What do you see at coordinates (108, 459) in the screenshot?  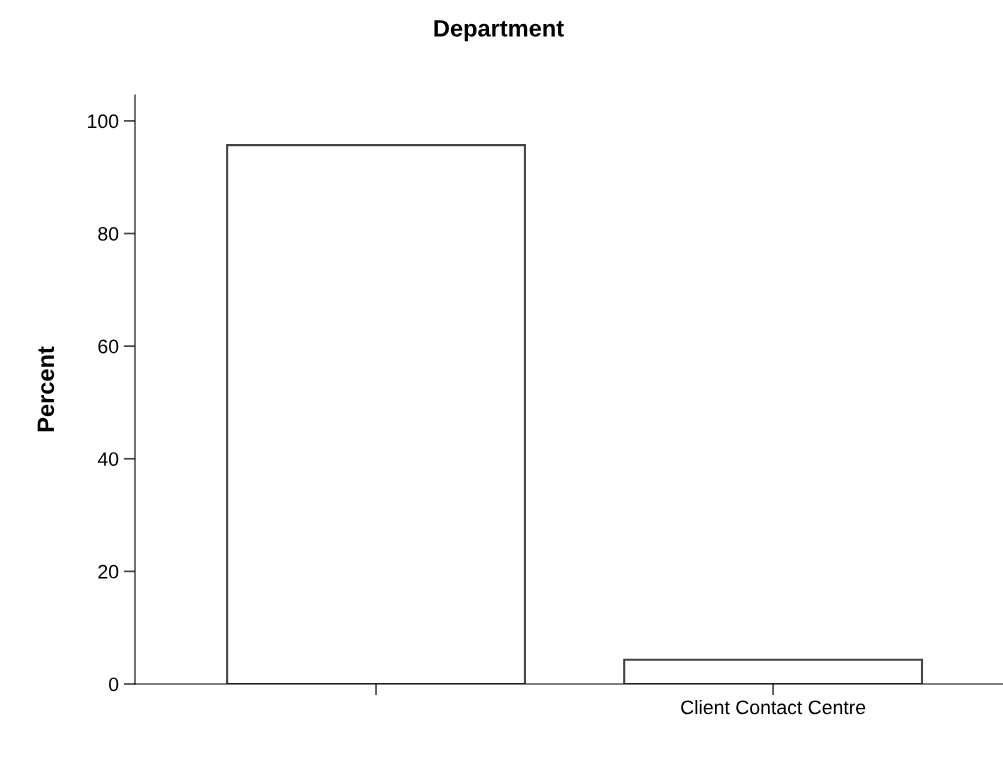 I see `y-tick-label: 40` at bounding box center [108, 459].